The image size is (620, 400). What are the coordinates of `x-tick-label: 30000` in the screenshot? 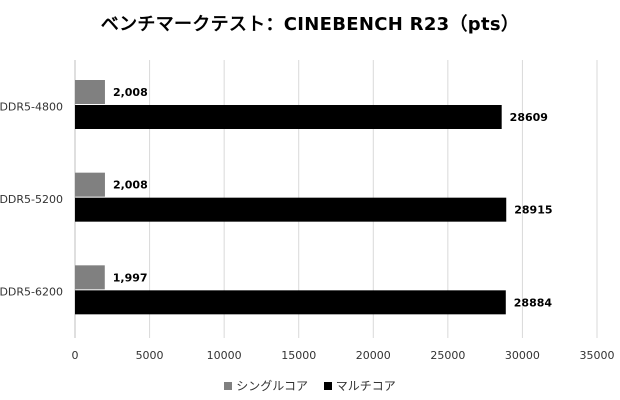 It's located at (522, 355).